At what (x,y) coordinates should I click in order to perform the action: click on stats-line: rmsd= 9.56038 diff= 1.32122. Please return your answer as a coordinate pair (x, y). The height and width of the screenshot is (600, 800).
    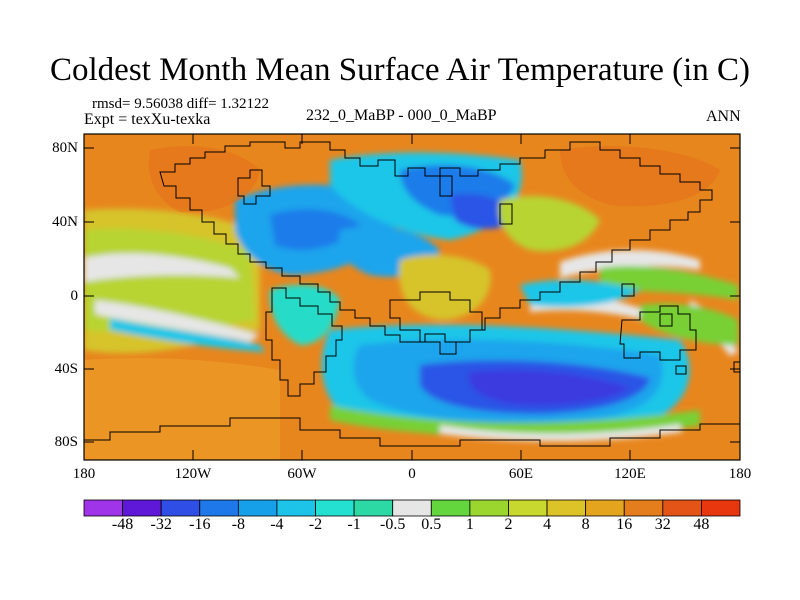
    Looking at the image, I should click on (181, 104).